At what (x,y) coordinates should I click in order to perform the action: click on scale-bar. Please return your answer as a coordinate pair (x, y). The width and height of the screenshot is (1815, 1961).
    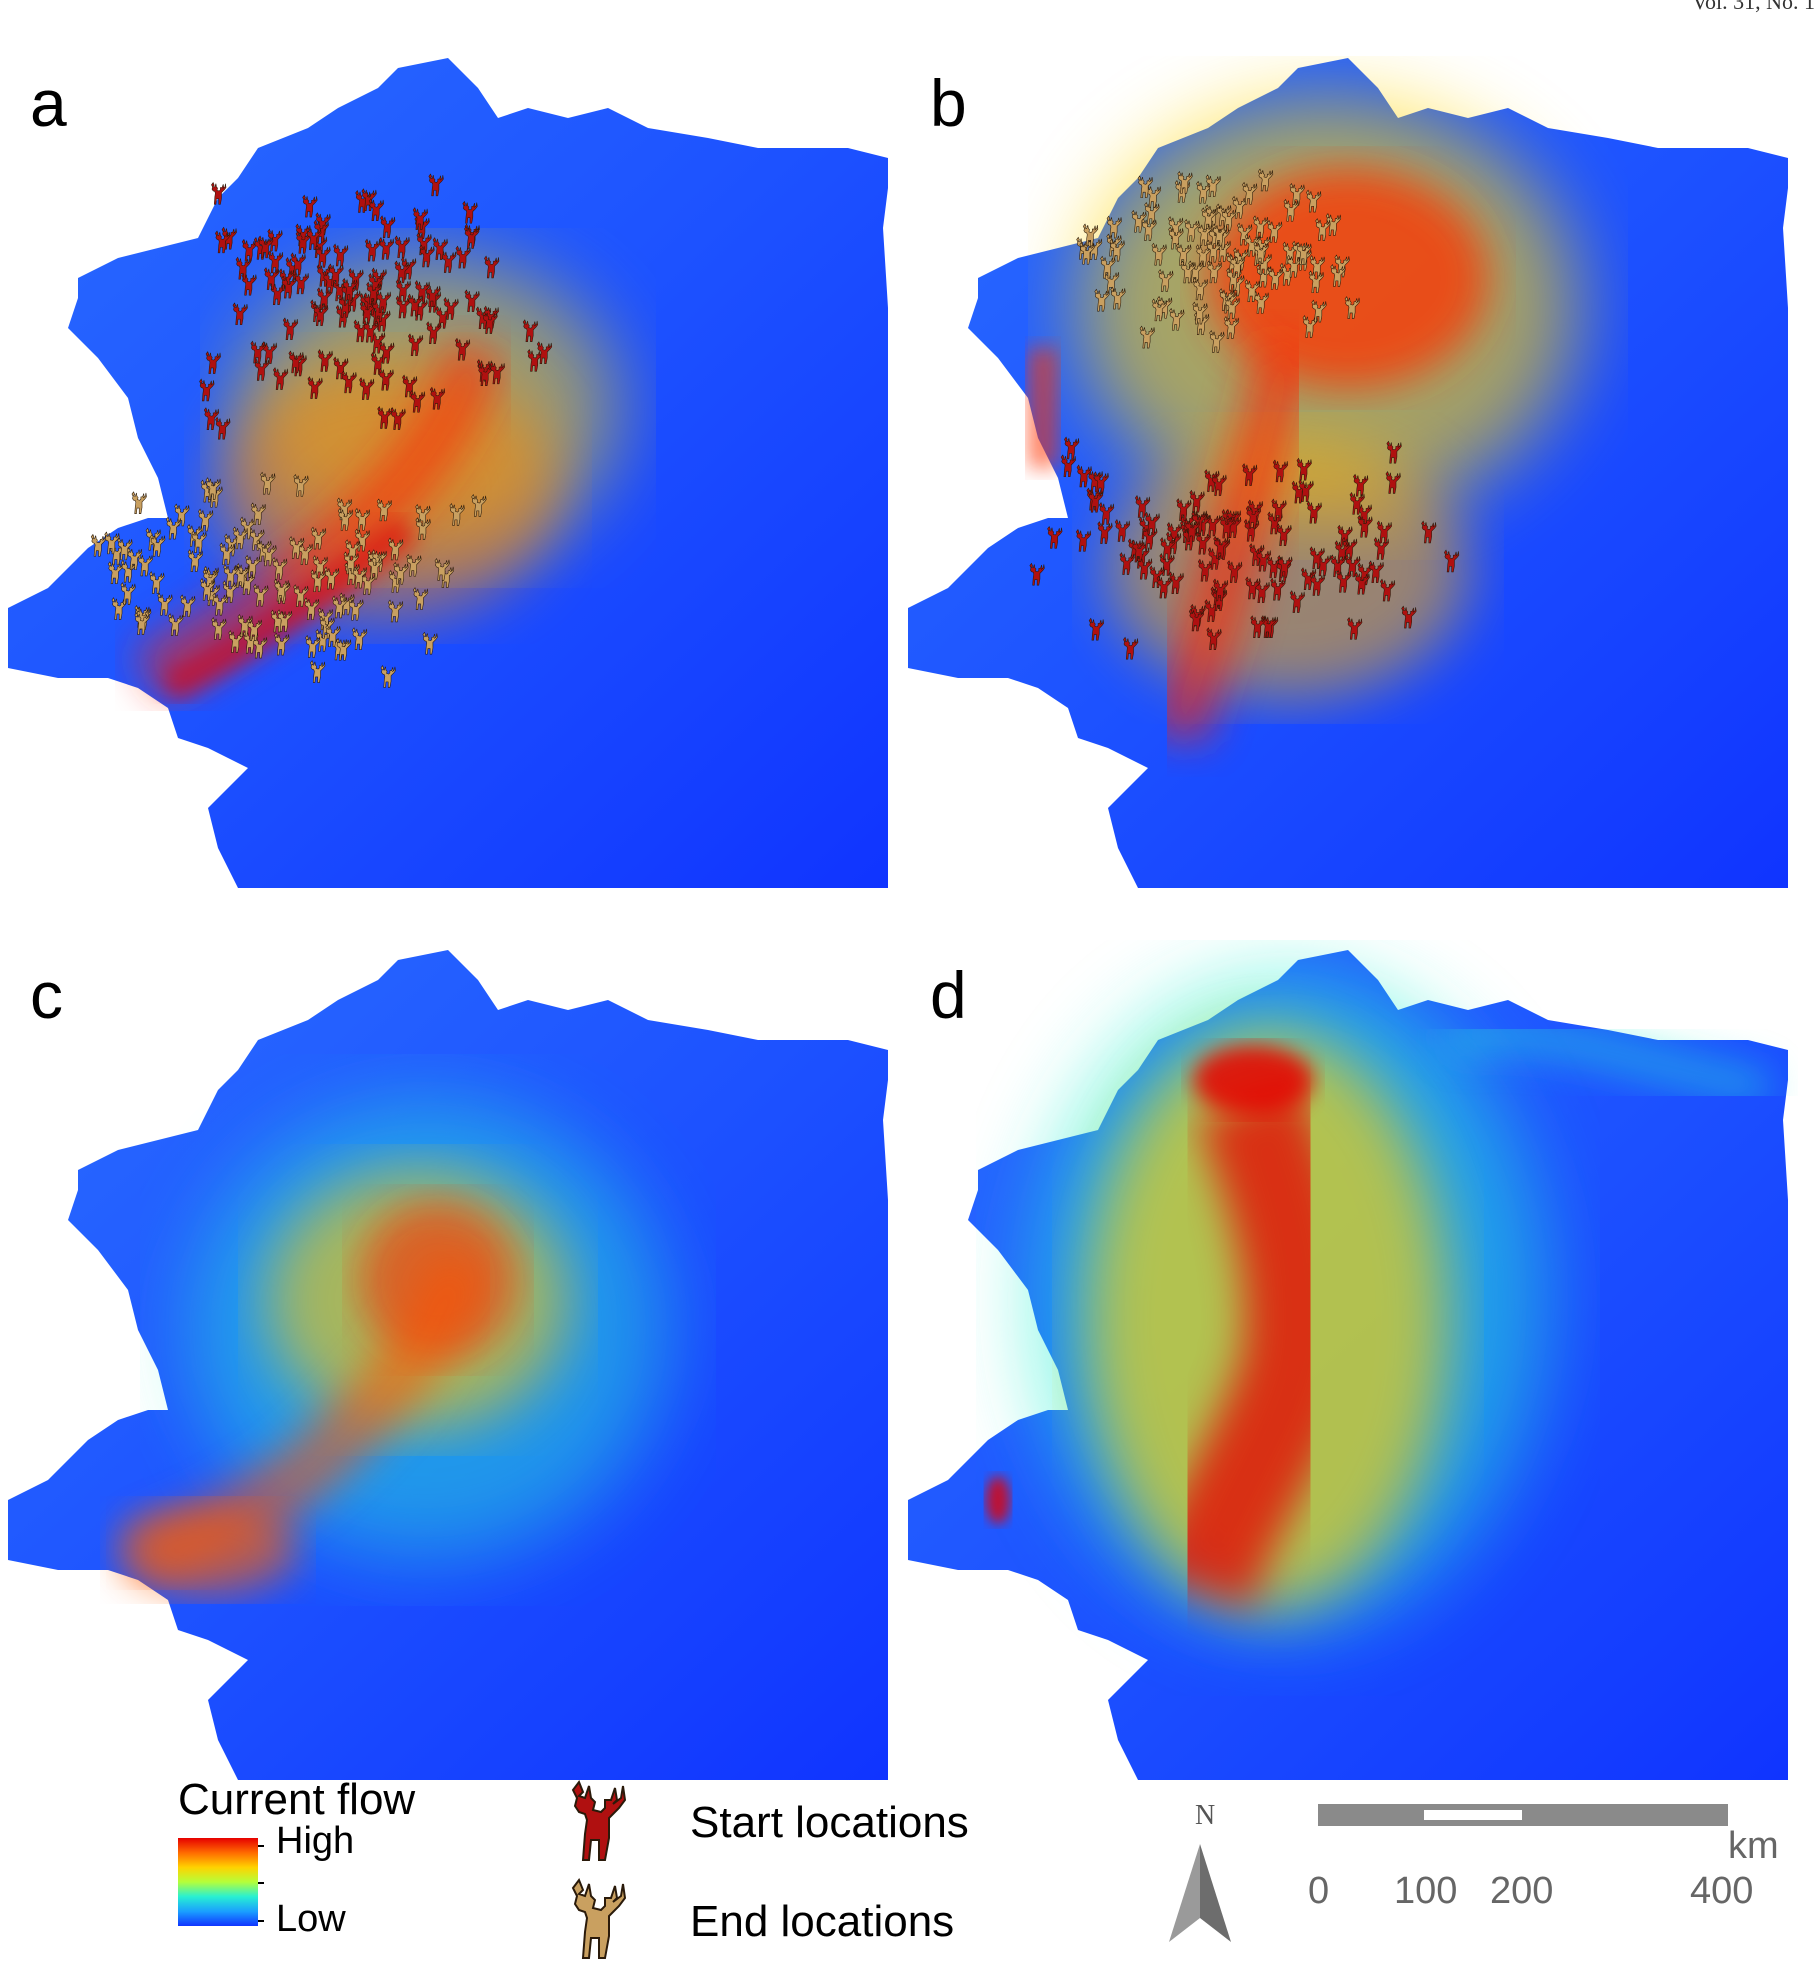
    Looking at the image, I should click on (1523, 1815).